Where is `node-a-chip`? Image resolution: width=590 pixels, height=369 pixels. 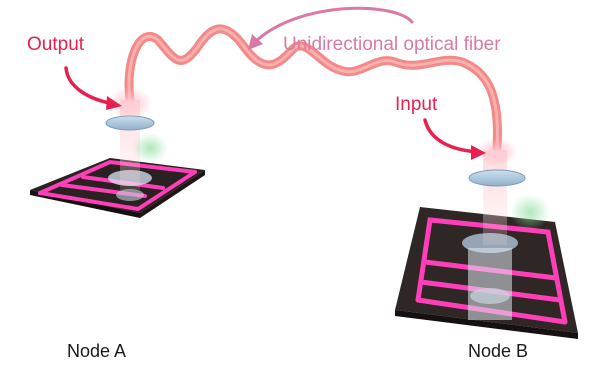
node-a-chip is located at coordinates (117, 188).